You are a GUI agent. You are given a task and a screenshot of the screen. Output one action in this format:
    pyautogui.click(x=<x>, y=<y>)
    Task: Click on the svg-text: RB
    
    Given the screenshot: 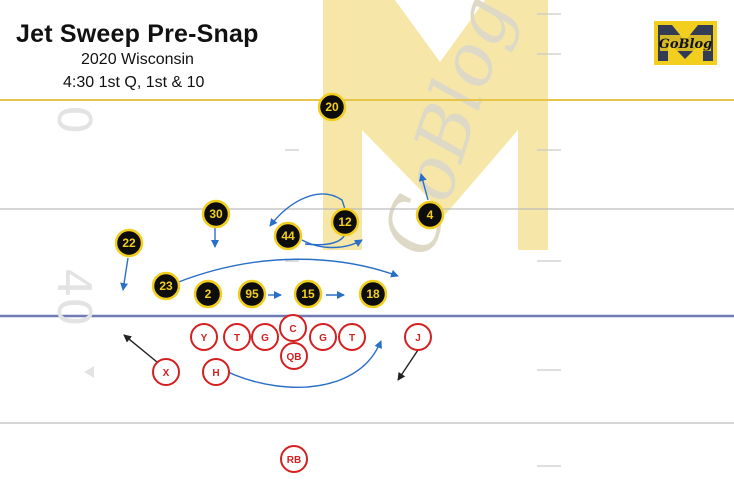 What is the action you would take?
    pyautogui.click(x=294, y=460)
    